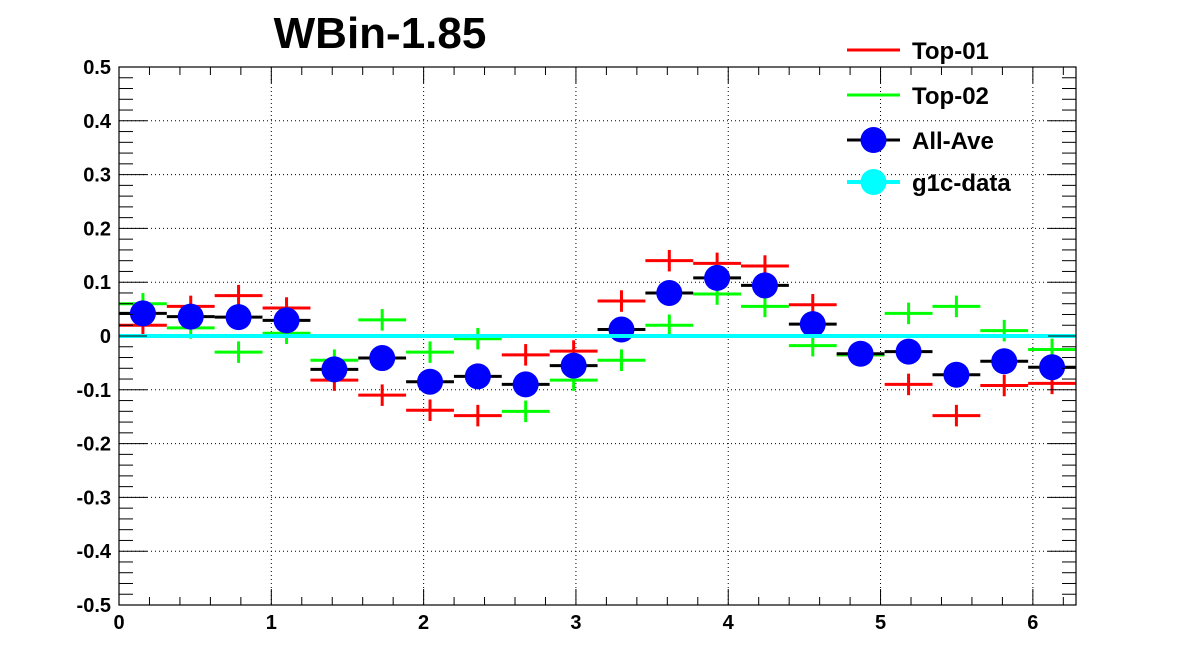 The image size is (1196, 672). What do you see at coordinates (729, 623) in the screenshot?
I see `x-tick-label: 4` at bounding box center [729, 623].